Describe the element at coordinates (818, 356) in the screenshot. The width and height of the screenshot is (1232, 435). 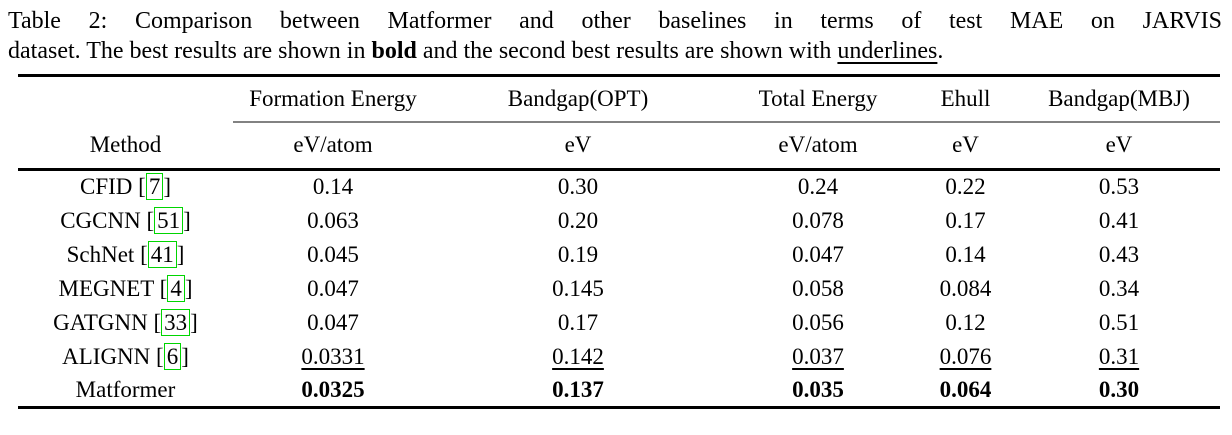
I see `value-cell: 0.037` at that location.